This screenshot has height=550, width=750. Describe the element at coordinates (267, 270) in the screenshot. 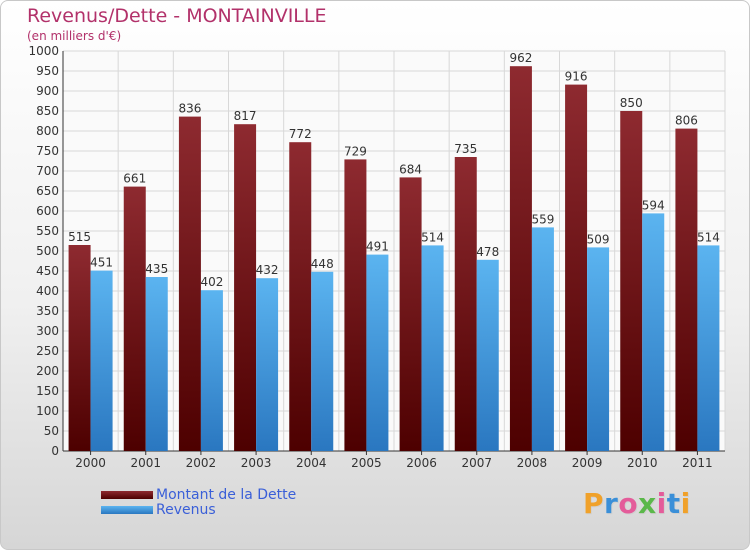

I see `data-label-revenus: 432` at that location.